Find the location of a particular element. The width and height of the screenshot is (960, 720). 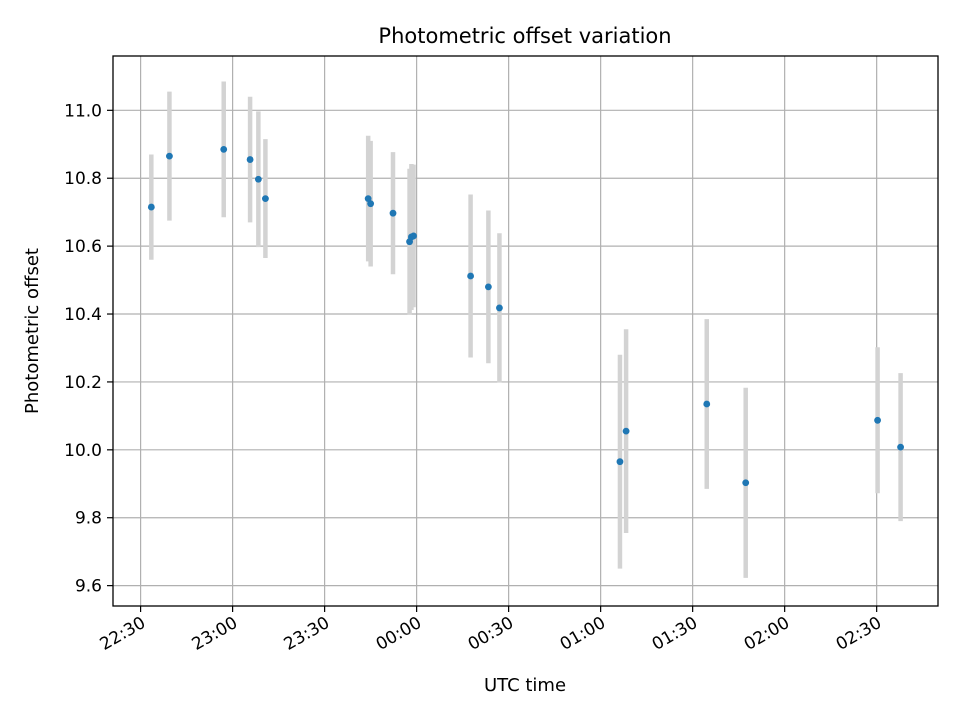

y-axis-label: Photometric offset is located at coordinates (32, 331).